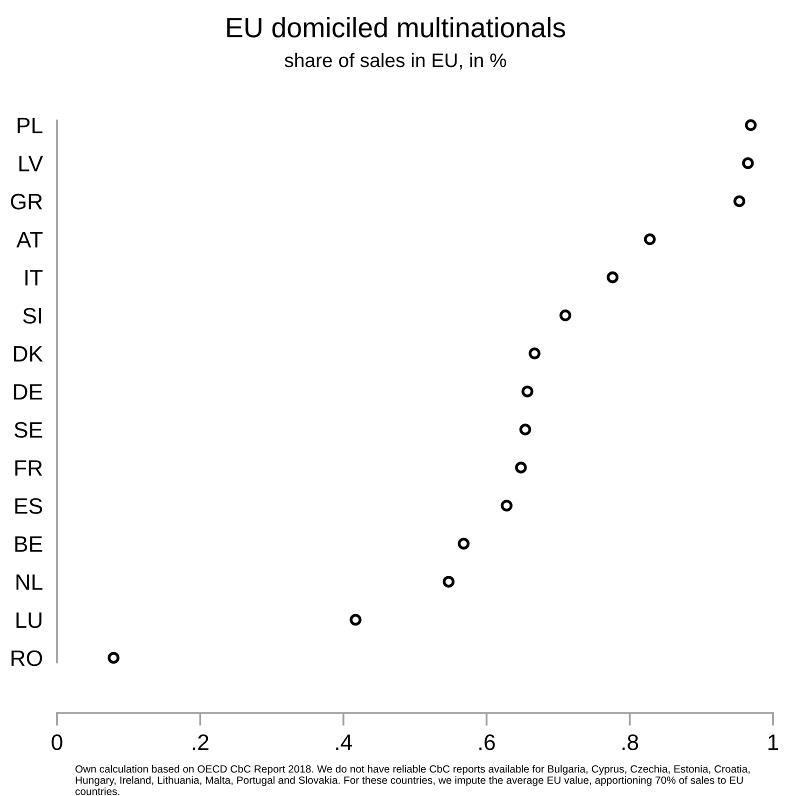 The width and height of the screenshot is (791, 796). What do you see at coordinates (31, 164) in the screenshot?
I see `y-tick-label: LV` at bounding box center [31, 164].